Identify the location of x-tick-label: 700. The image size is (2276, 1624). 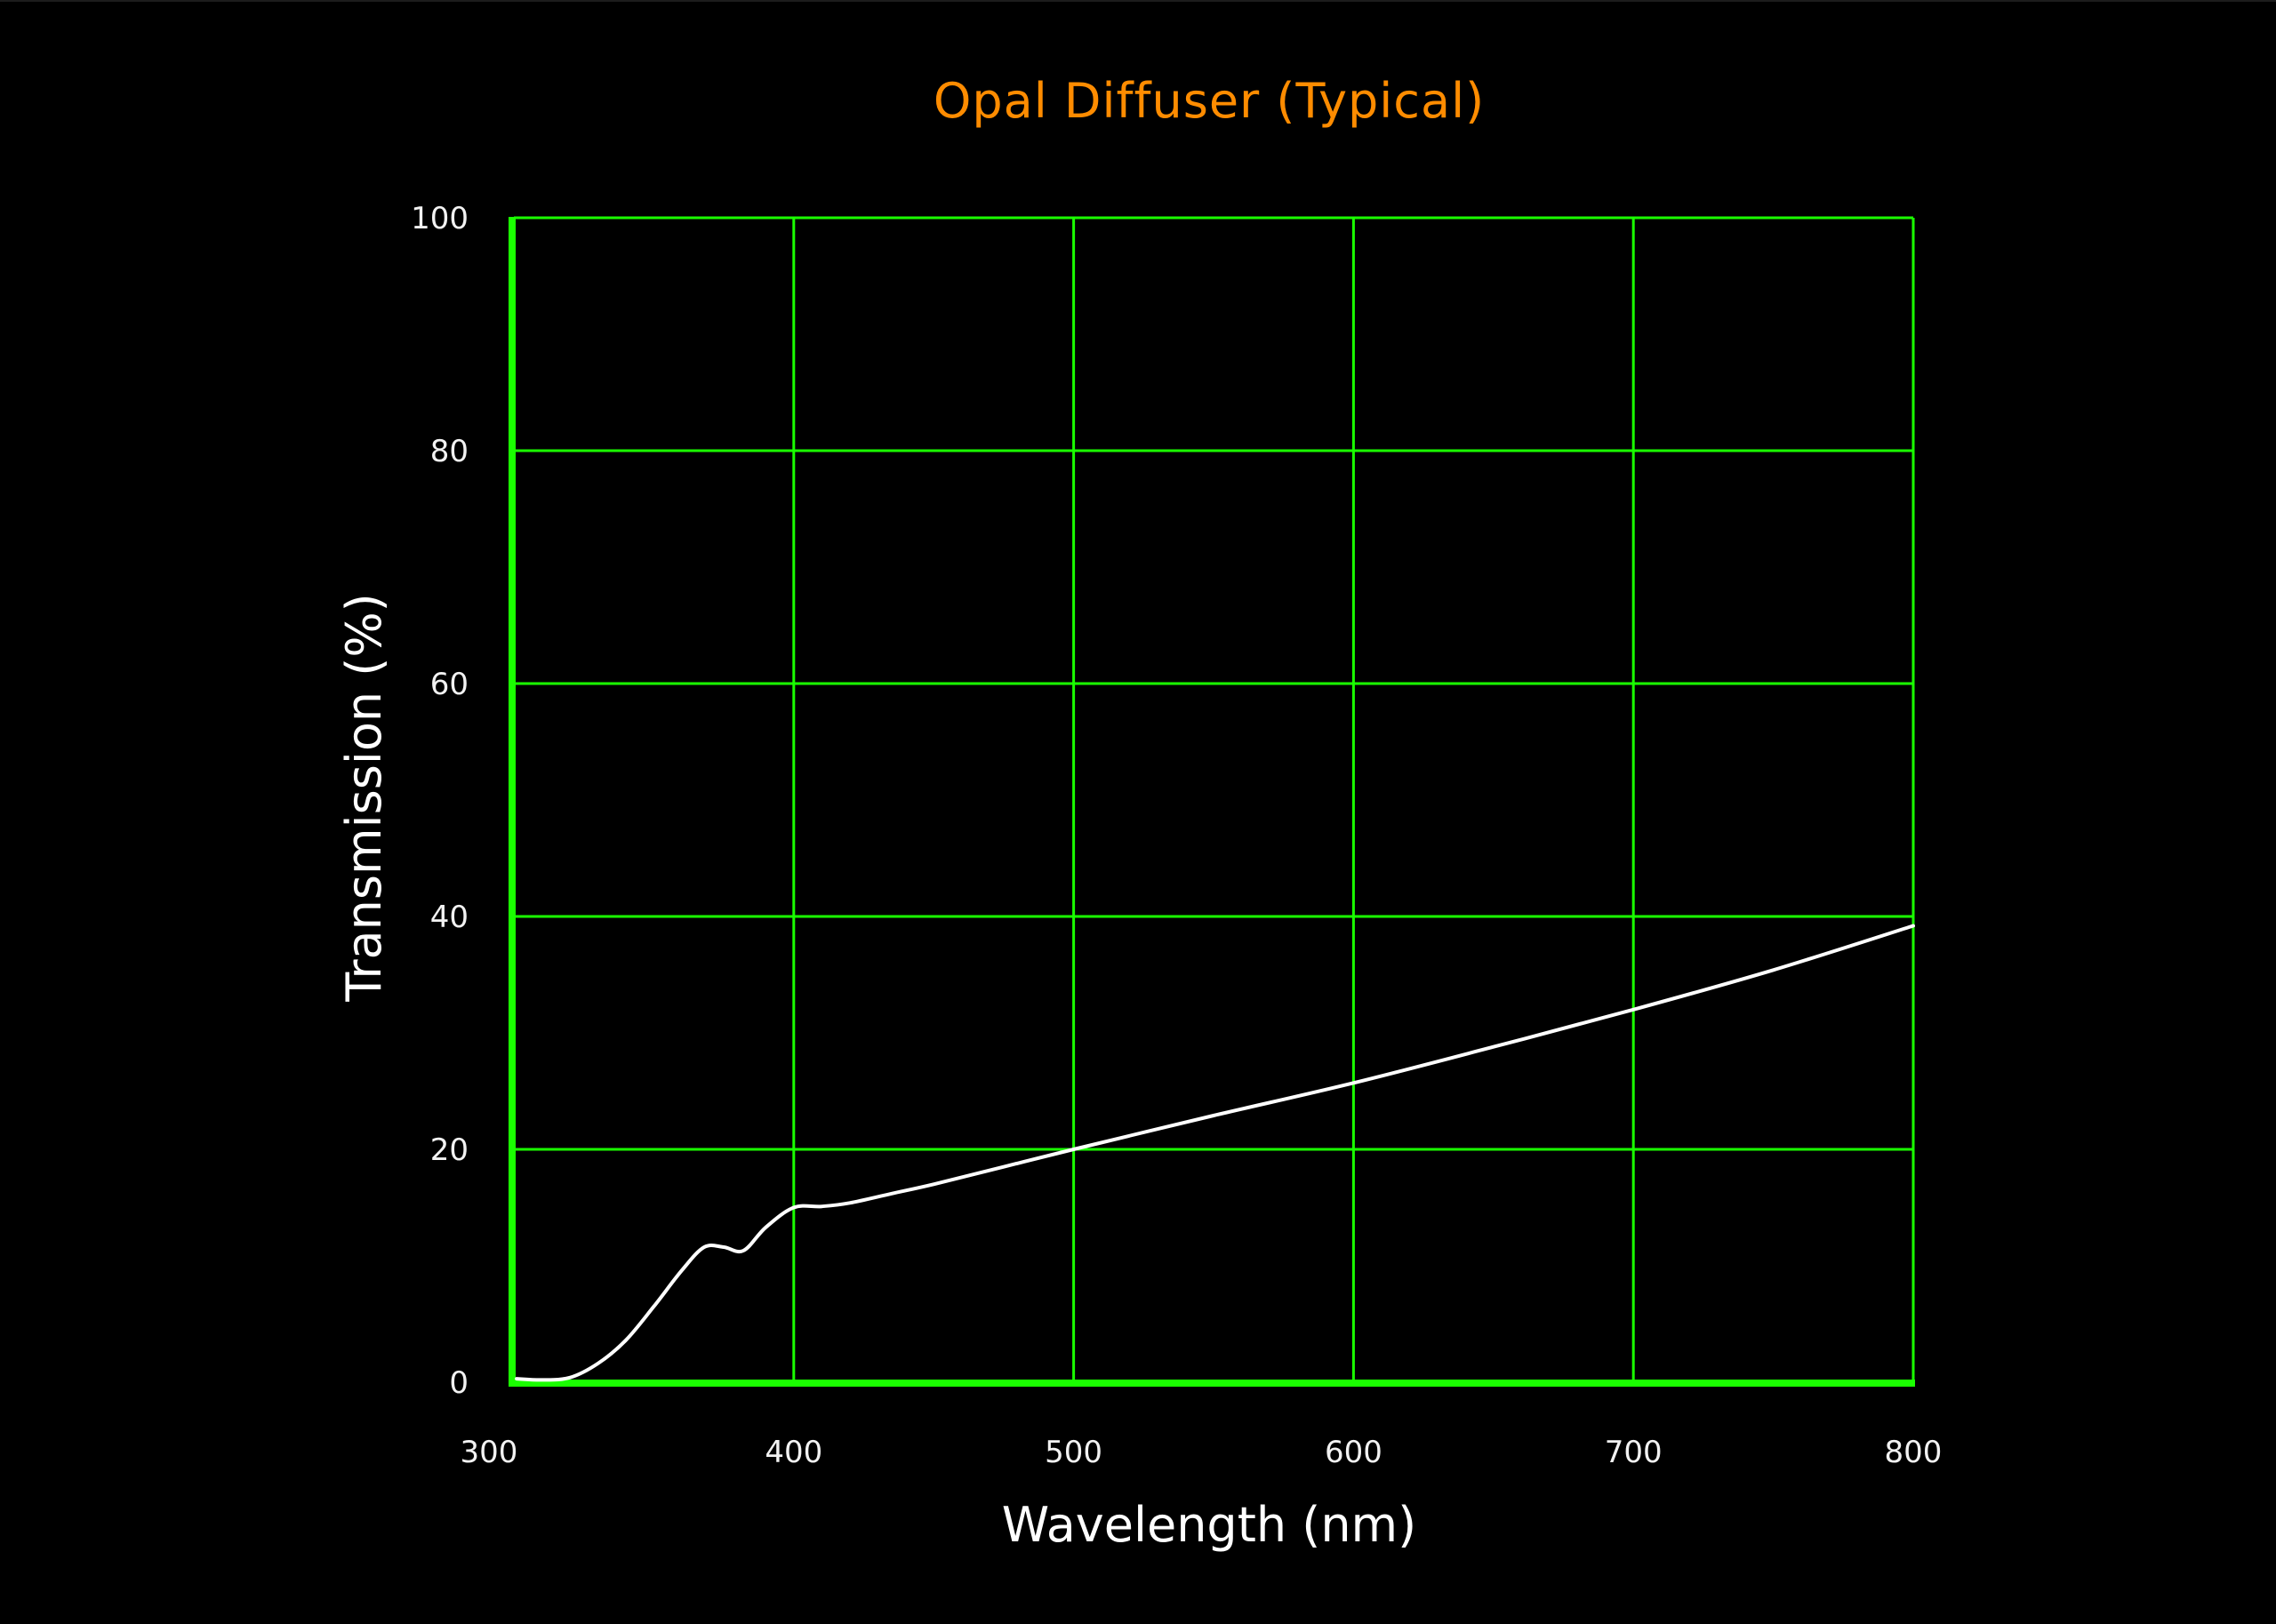
(1634, 1452).